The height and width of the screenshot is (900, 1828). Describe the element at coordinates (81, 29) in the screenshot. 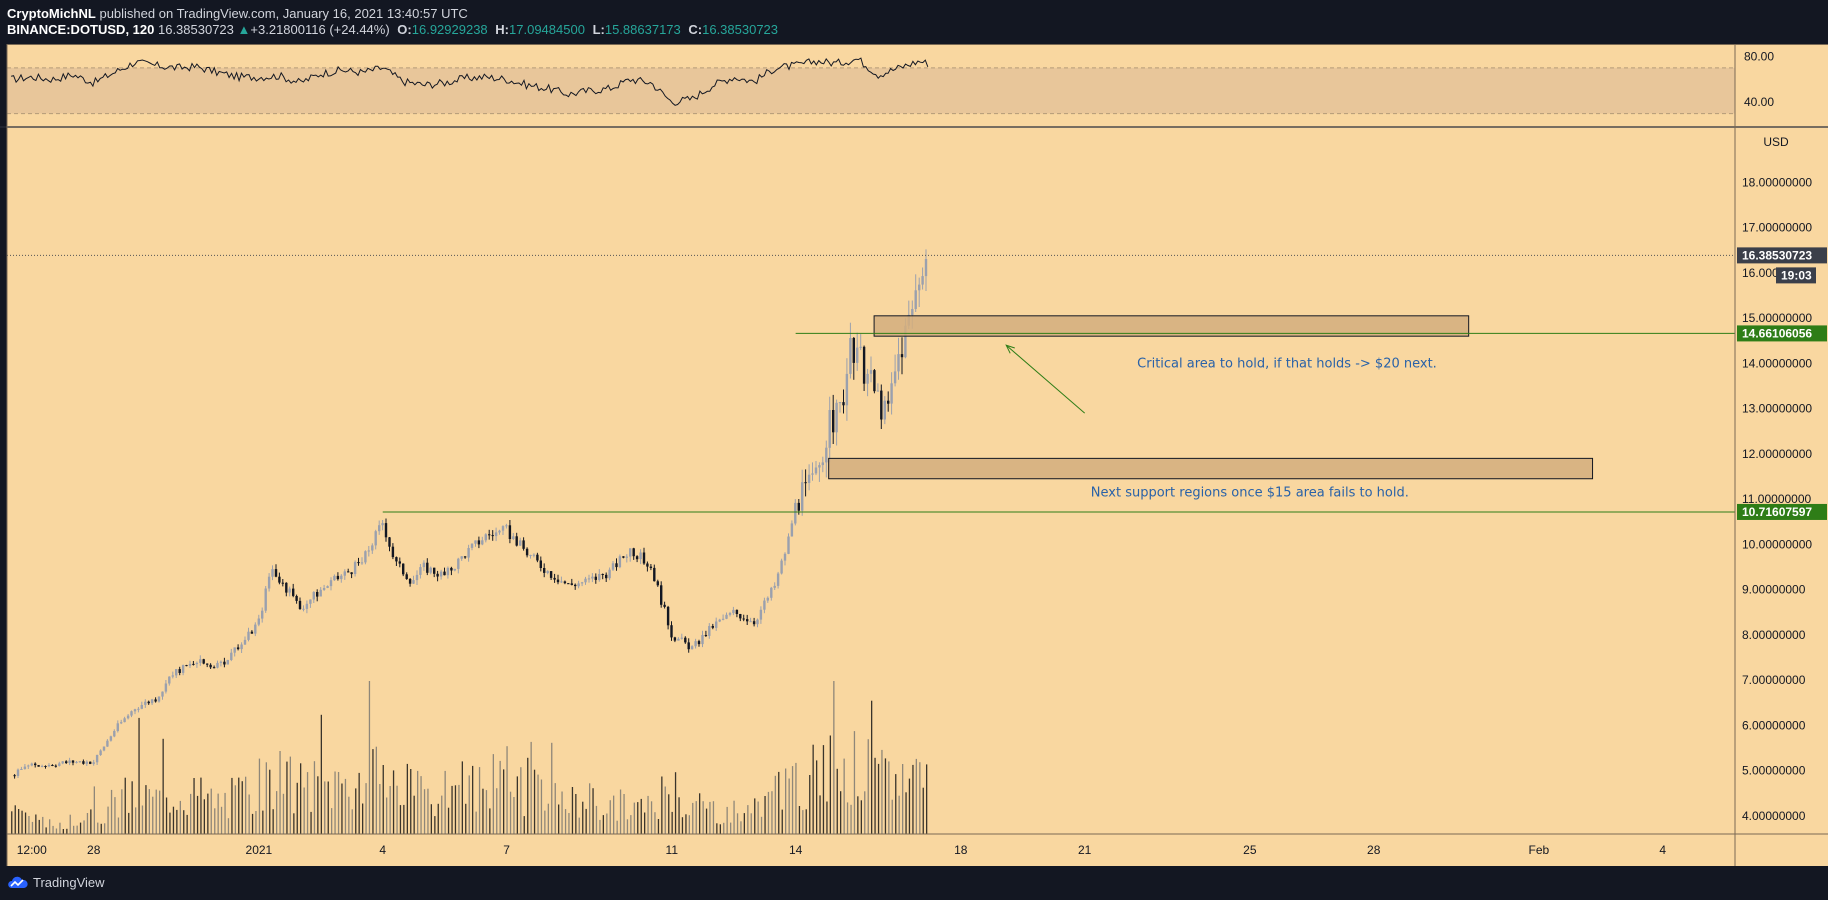

I see `symbol-name: BINANCE:DOTUSD, 120` at that location.